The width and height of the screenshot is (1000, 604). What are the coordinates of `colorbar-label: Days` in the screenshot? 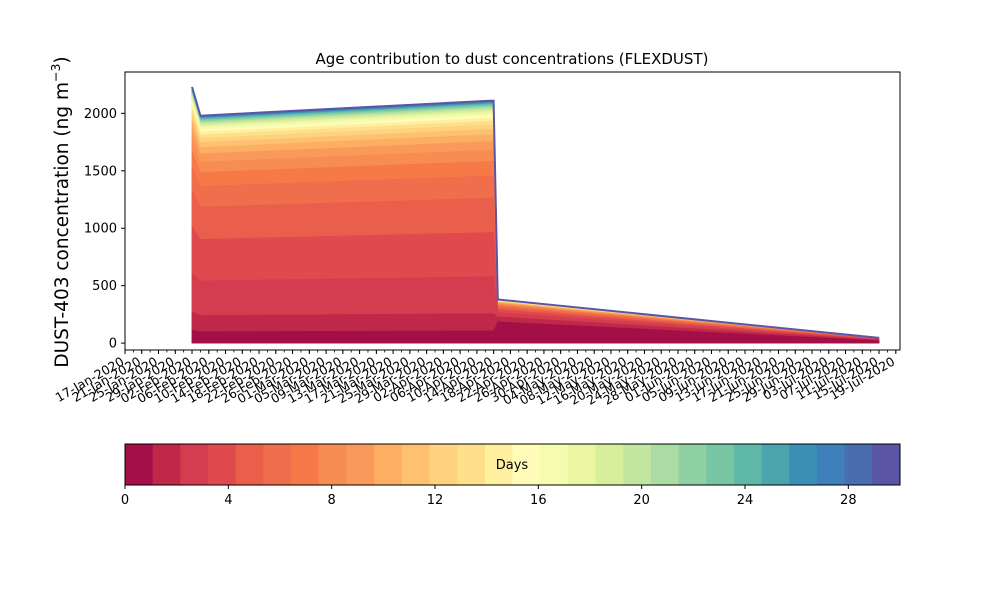 It's located at (512, 465).